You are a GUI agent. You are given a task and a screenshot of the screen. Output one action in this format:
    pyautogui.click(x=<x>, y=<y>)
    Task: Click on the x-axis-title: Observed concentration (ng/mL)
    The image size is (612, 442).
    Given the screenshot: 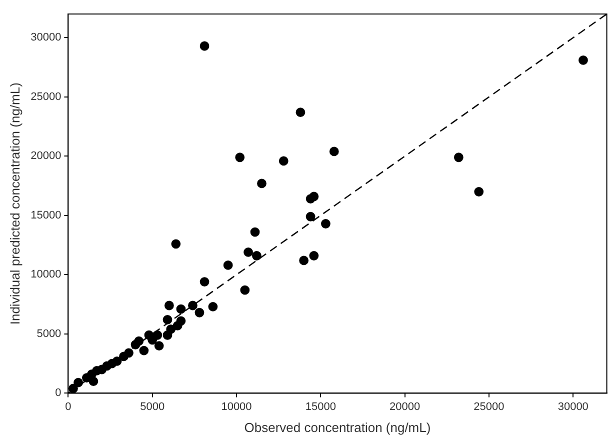 What is the action you would take?
    pyautogui.click(x=337, y=427)
    